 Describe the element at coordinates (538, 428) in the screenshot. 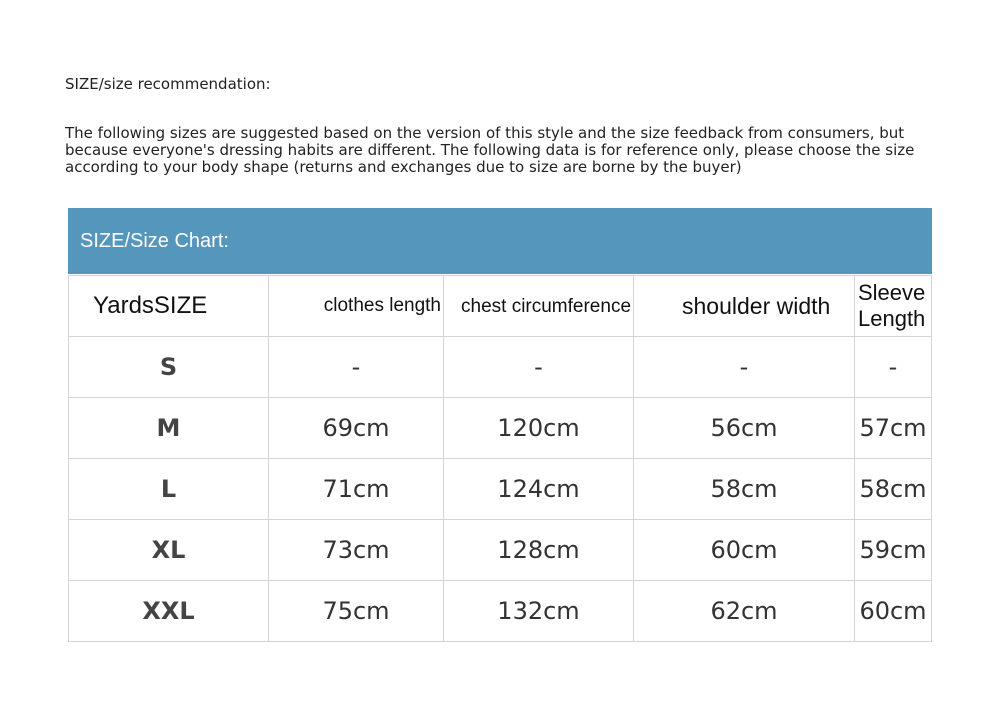

I see `measurement-cell: 120cm` at that location.